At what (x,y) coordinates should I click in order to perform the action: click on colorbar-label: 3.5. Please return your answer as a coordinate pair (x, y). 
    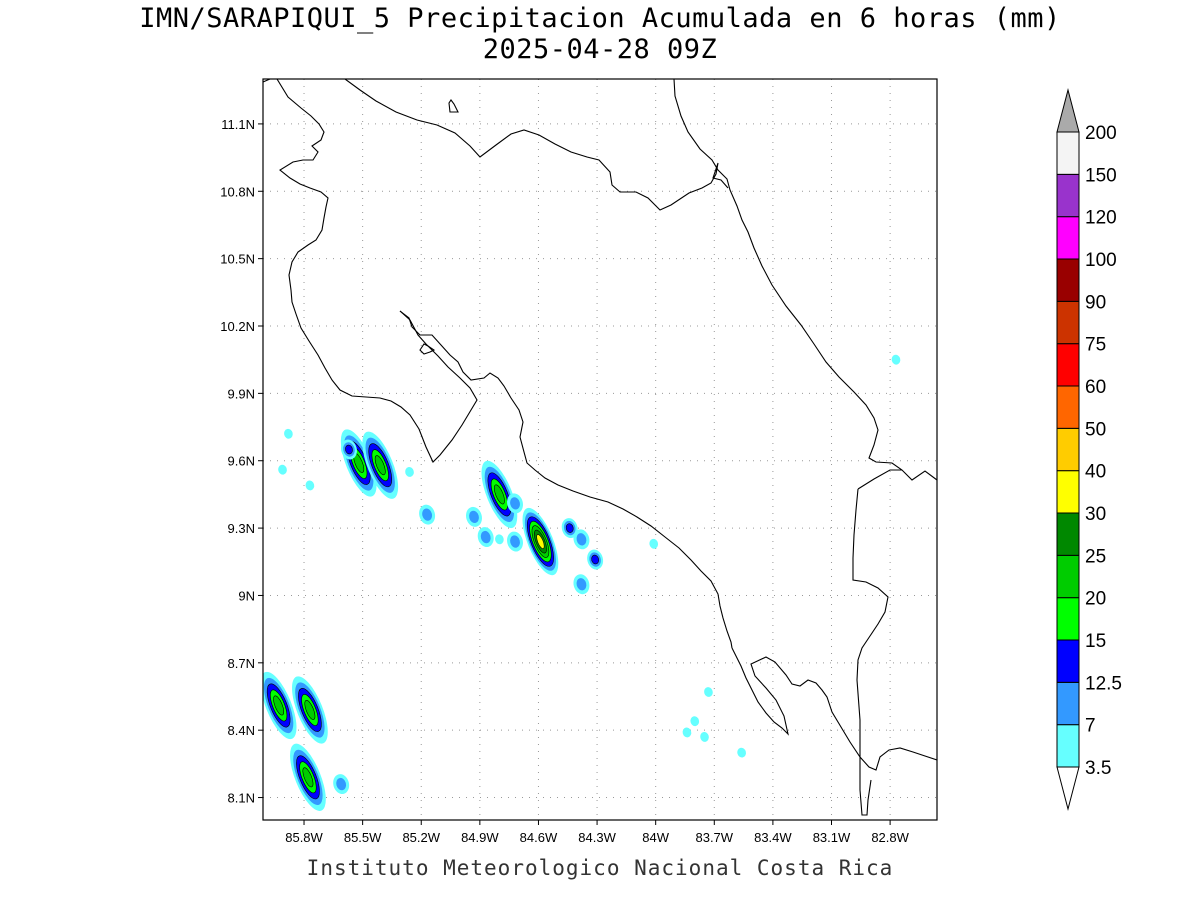
    Looking at the image, I should click on (1098, 768).